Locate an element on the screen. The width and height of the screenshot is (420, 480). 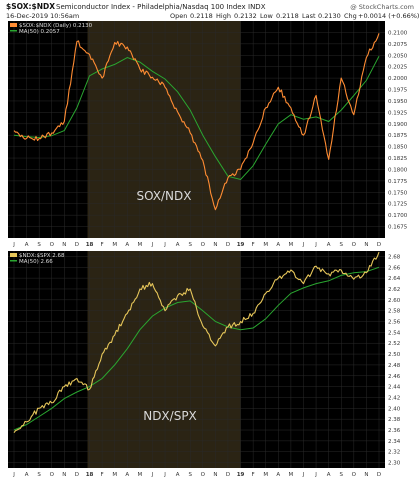
sox-y-tick-label: 0.1775 is located at coordinates (398, 182).